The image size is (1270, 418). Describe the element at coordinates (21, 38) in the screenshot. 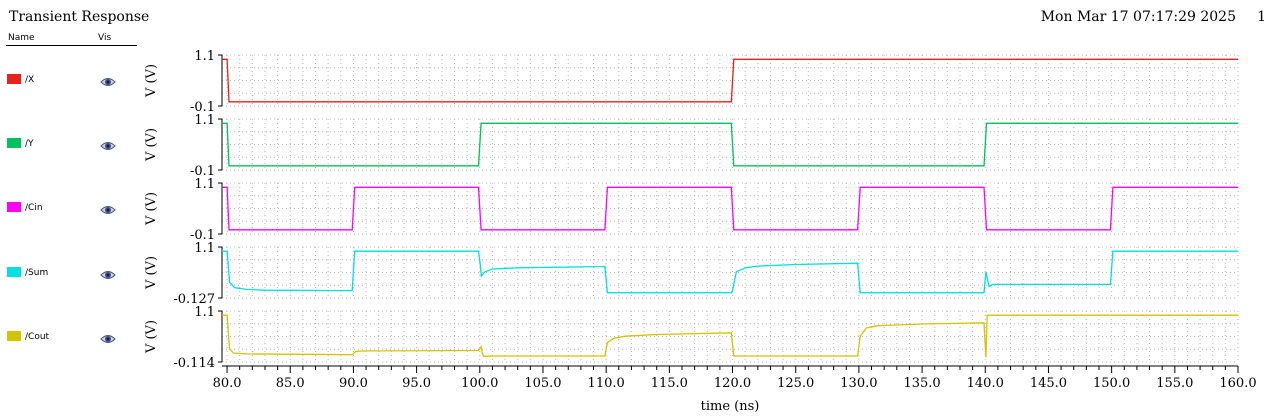

I see `name-column-header: Name` at that location.